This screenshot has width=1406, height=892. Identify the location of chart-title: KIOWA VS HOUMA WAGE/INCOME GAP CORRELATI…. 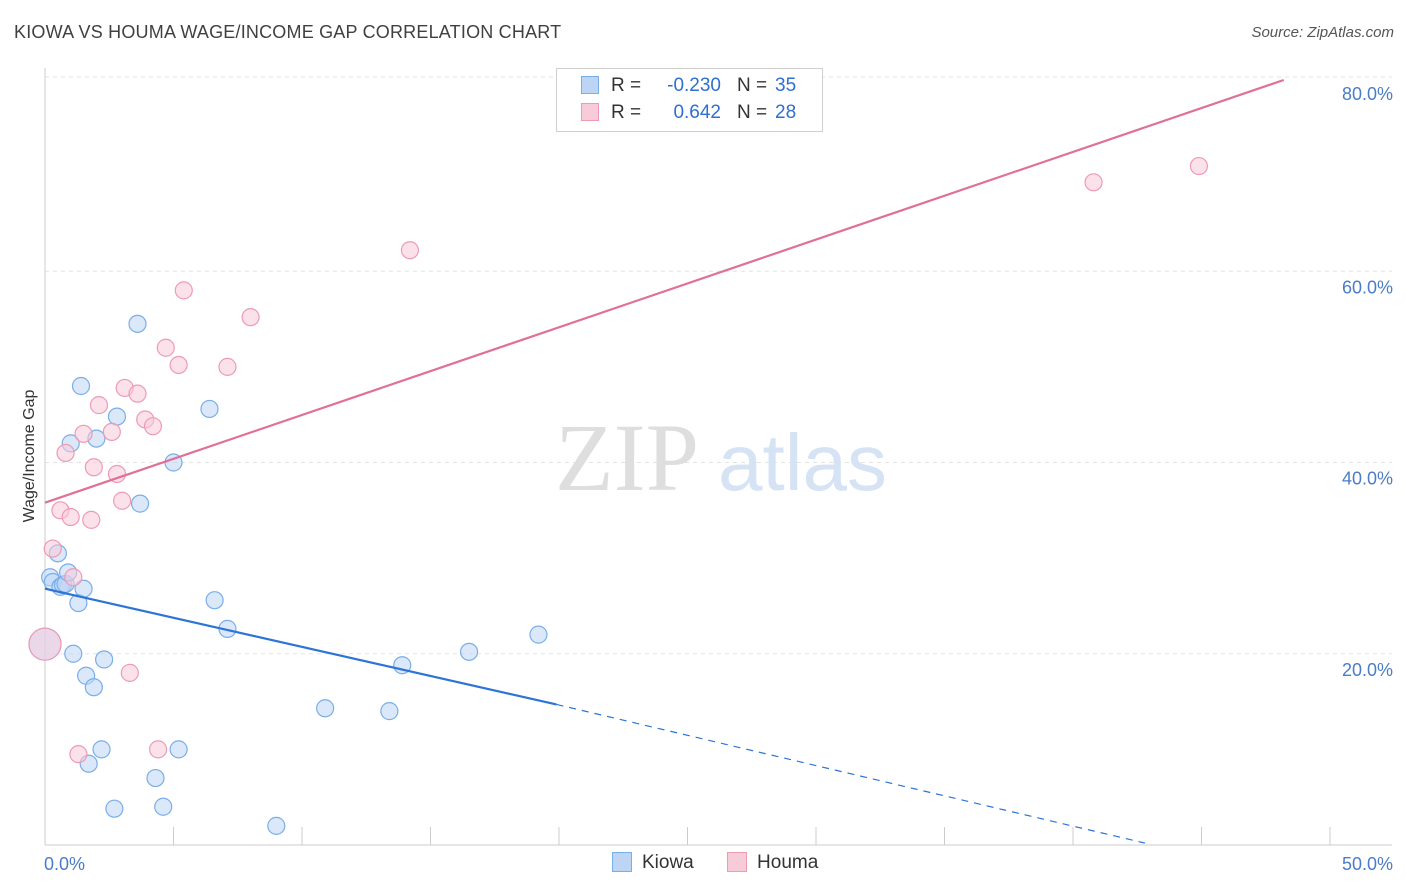
(288, 32).